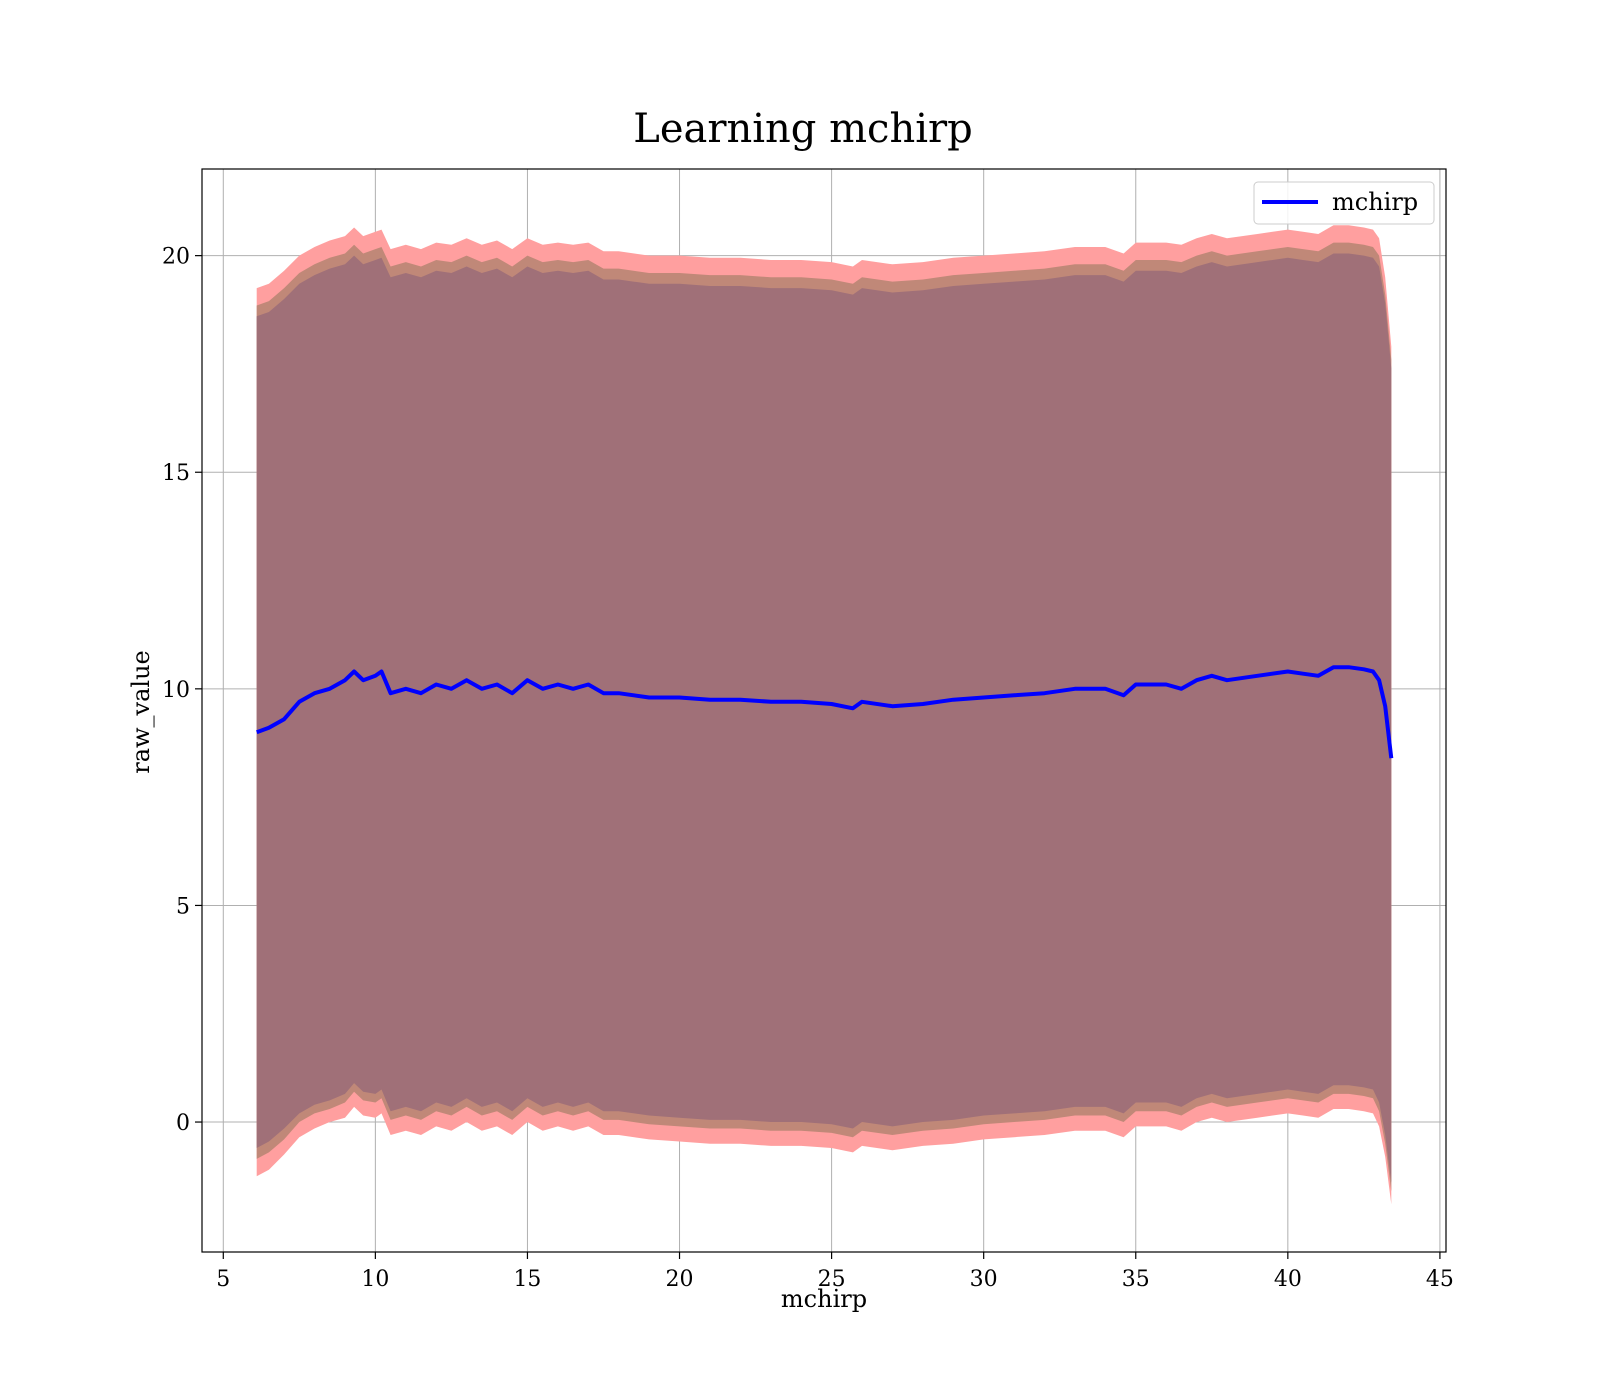 The width and height of the screenshot is (1600, 1400). Describe the element at coordinates (1288, 1279) in the screenshot. I see `x-tick-label: 40` at that location.